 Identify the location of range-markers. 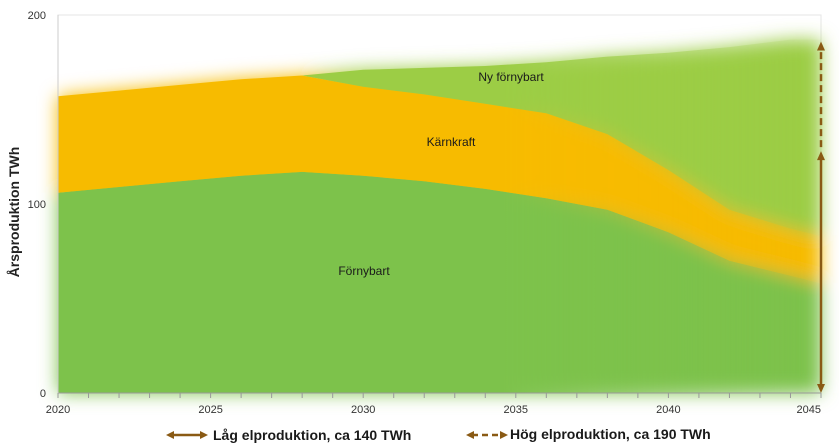
(821, 217).